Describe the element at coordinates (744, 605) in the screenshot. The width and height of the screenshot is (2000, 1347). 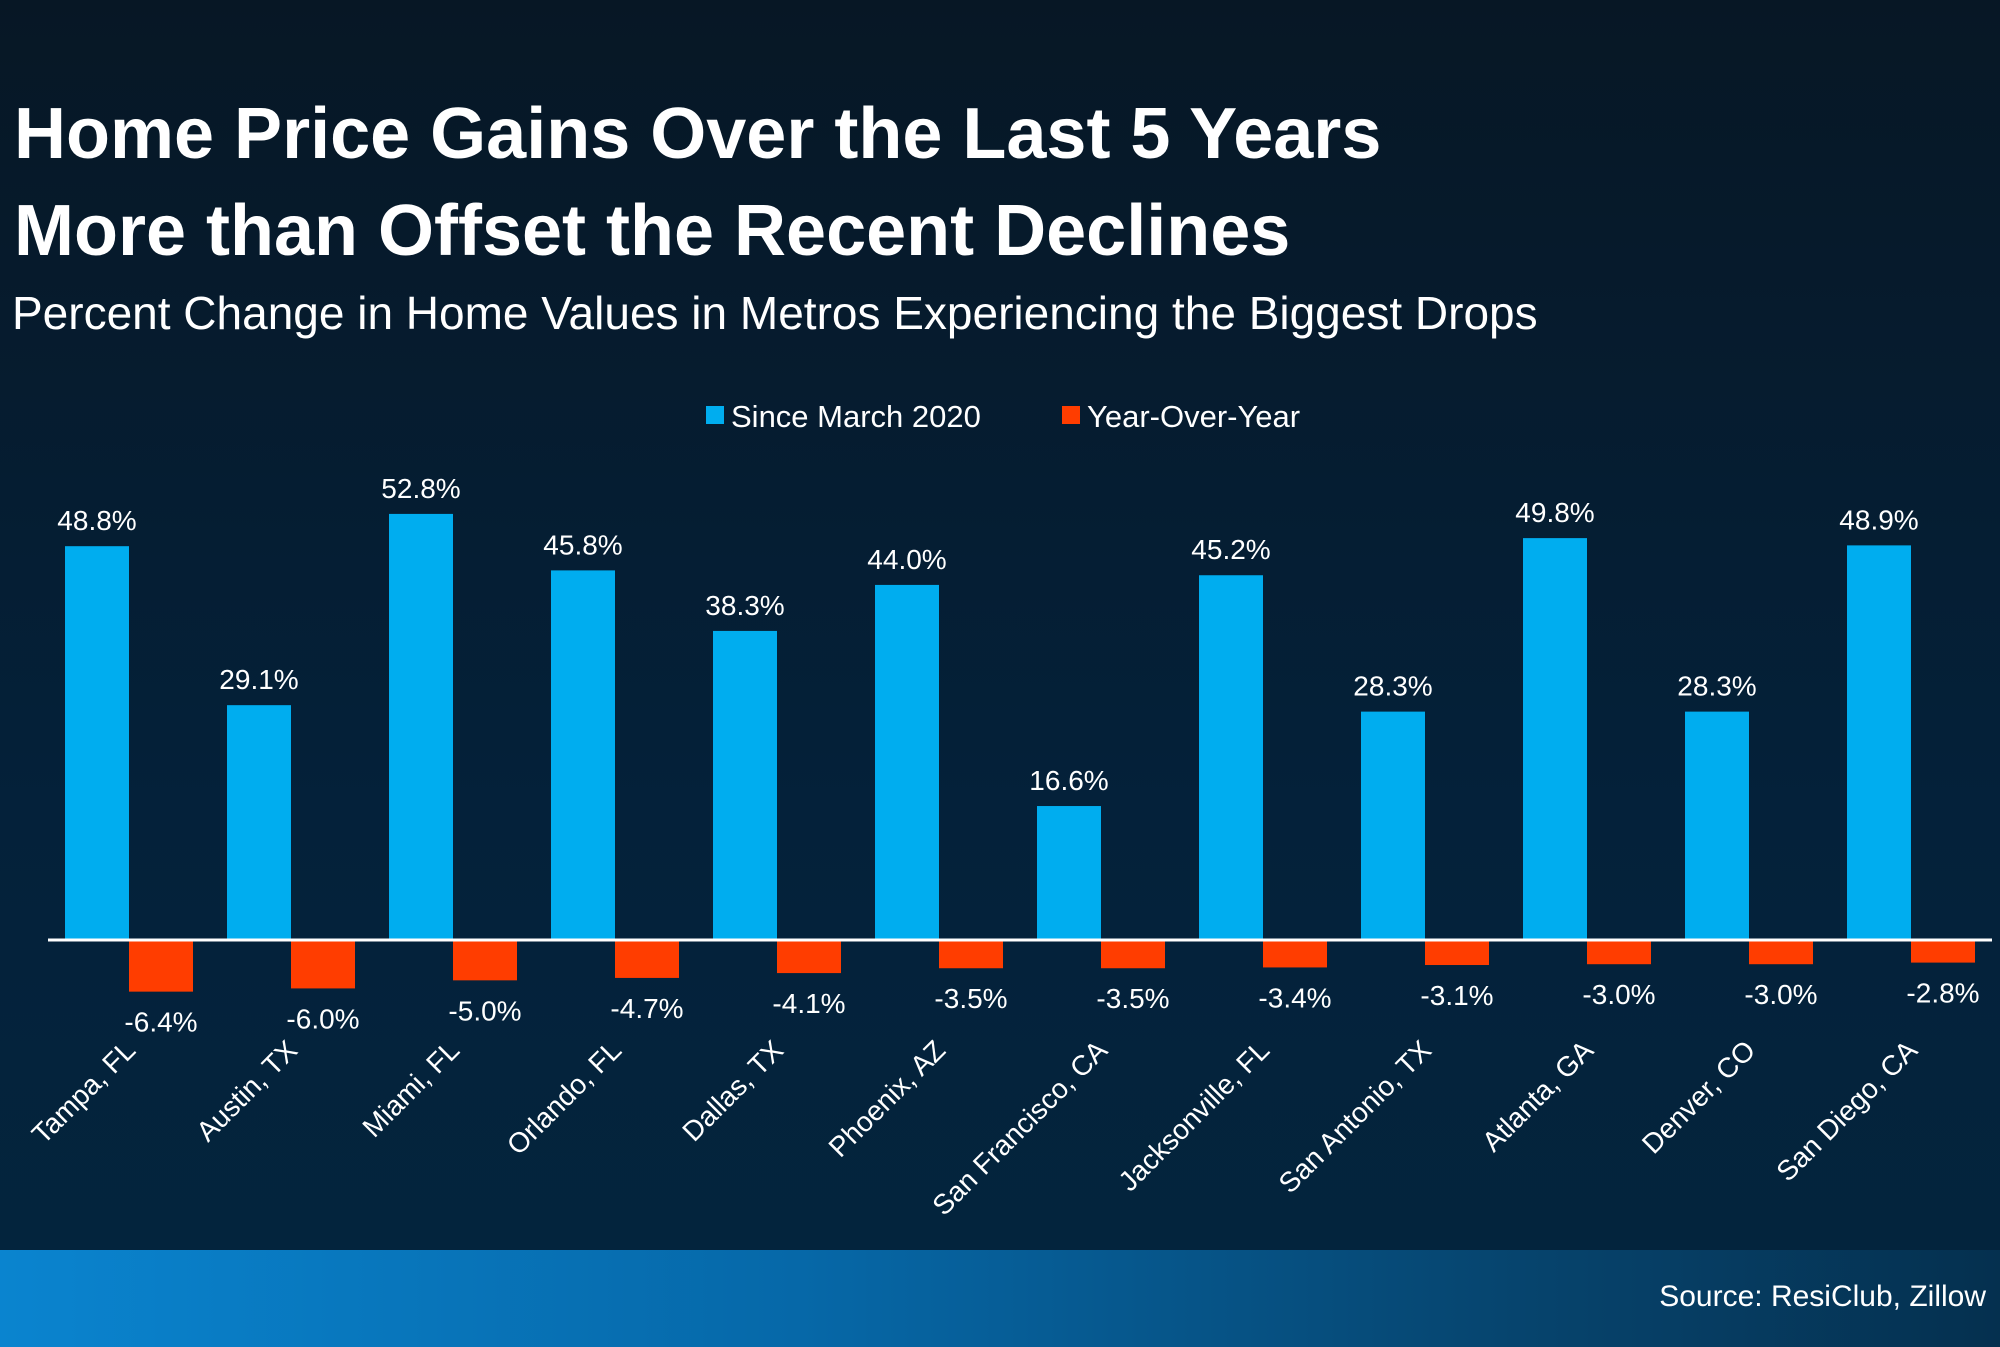
I see `data-label: 38.3%` at that location.